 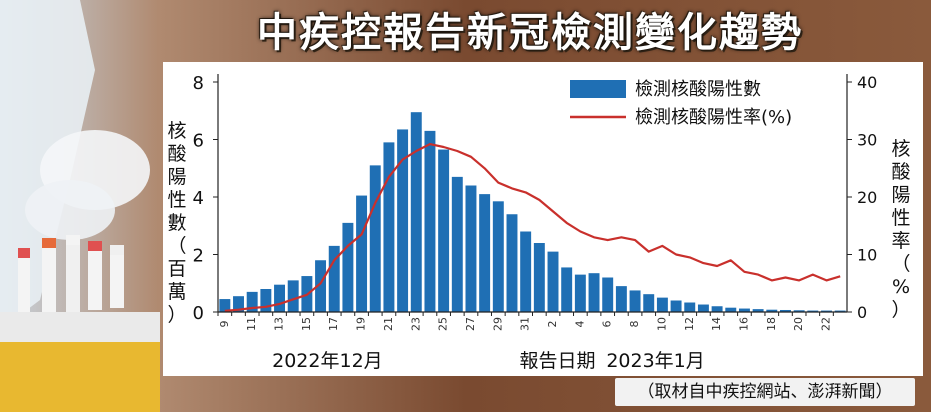 What do you see at coordinates (279, 324) in the screenshot?
I see `x-tick-label: 13` at bounding box center [279, 324].